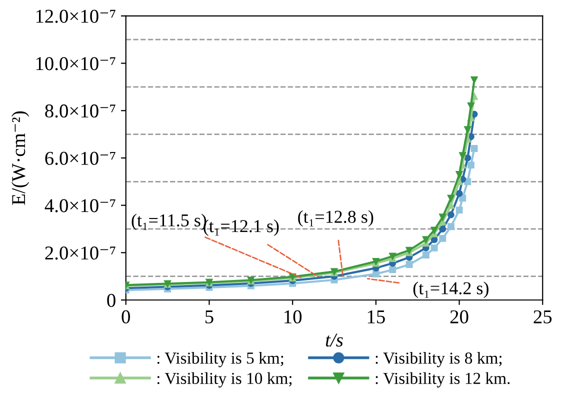 This screenshot has width=567, height=419. Describe the element at coordinates (20, 158) in the screenshot. I see `y-axis-title: E/(W·cm⁻²)` at that location.